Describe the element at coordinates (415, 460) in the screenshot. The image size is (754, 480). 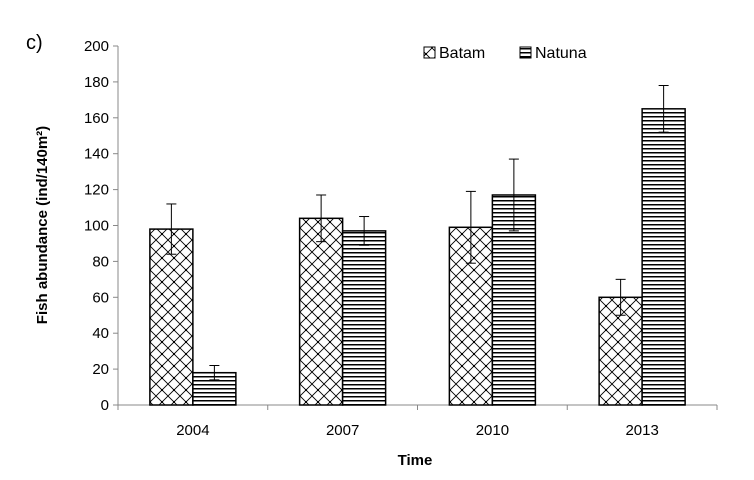
I see `x-axis-title: Time` at that location.